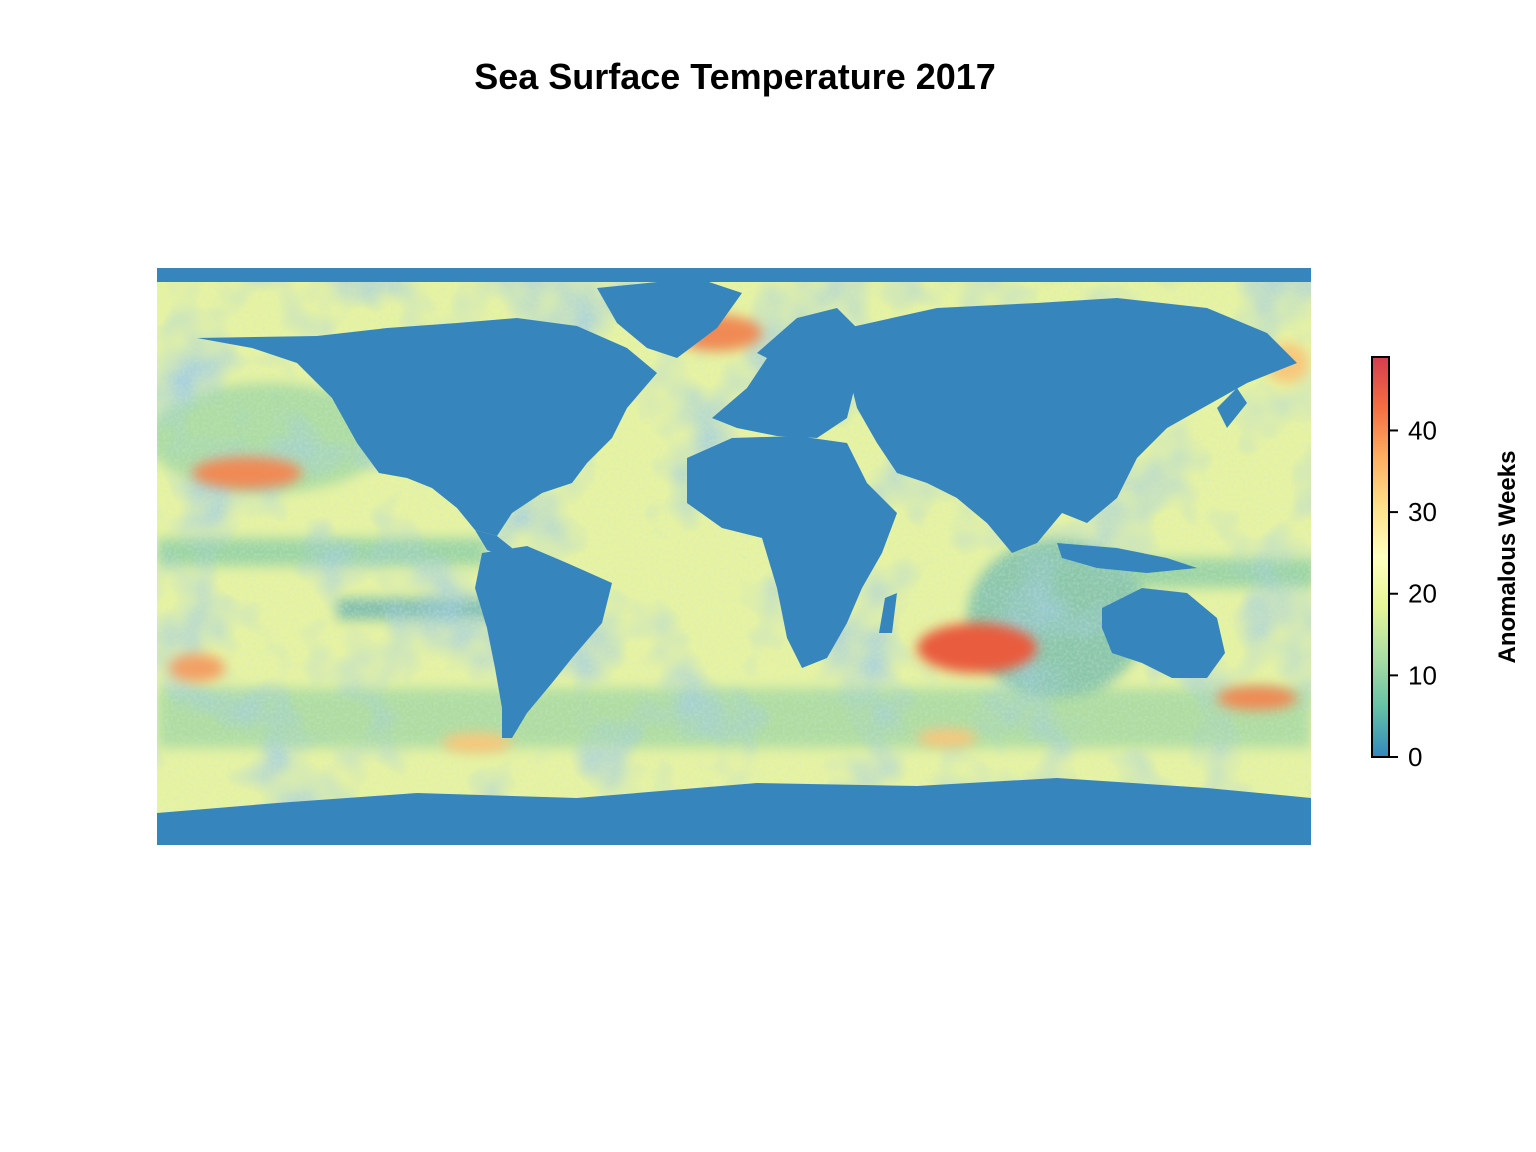 The width and height of the screenshot is (1536, 1152). Describe the element at coordinates (1380, 557) in the screenshot. I see `legend-colorbar` at that location.